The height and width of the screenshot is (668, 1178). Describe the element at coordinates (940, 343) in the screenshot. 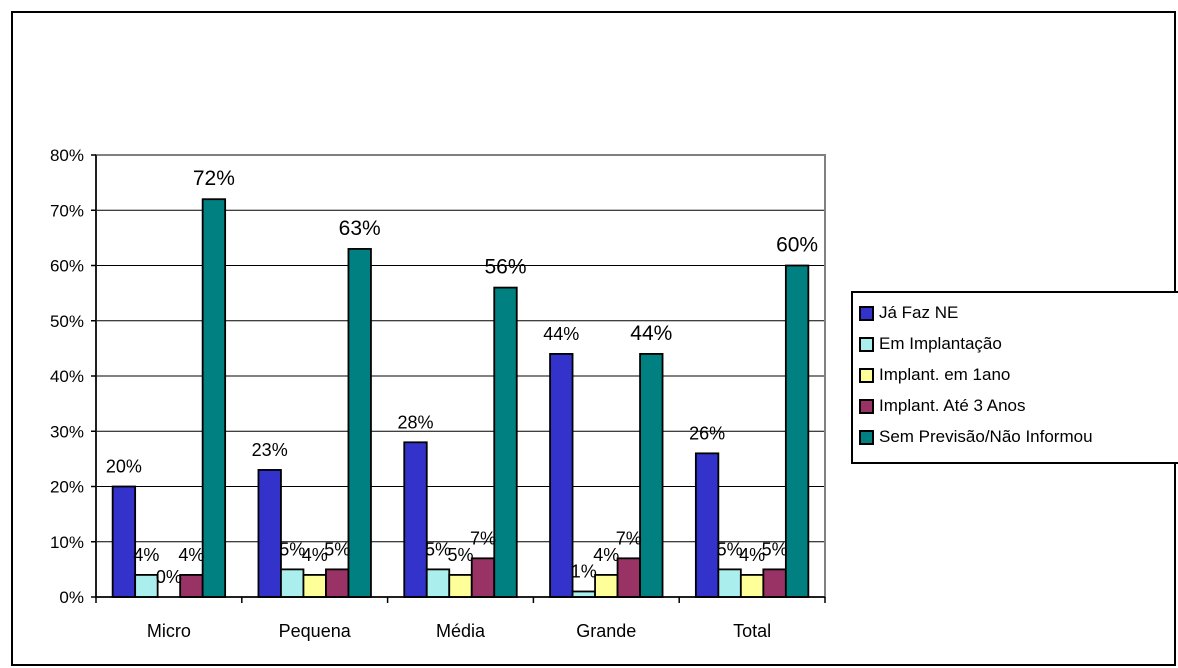

I see `legend-label: Em Implantação` at that location.